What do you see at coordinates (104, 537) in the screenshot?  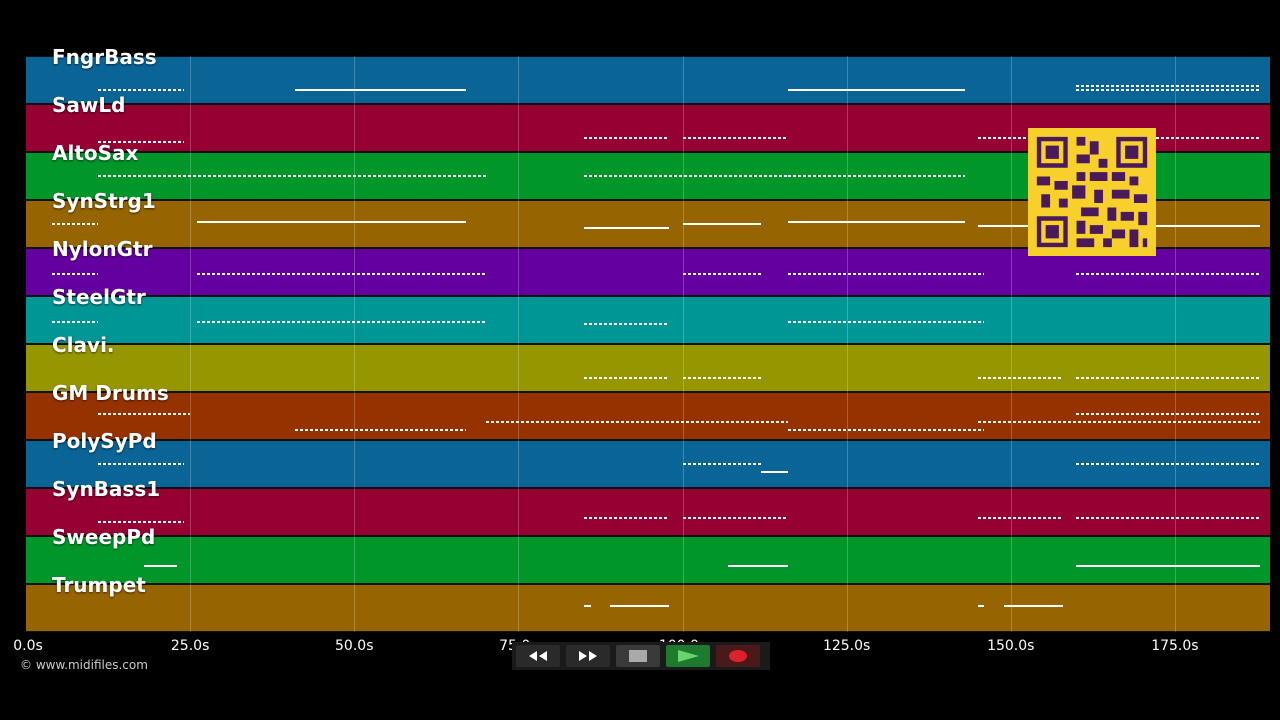 I see `track-label: SweepPd` at bounding box center [104, 537].